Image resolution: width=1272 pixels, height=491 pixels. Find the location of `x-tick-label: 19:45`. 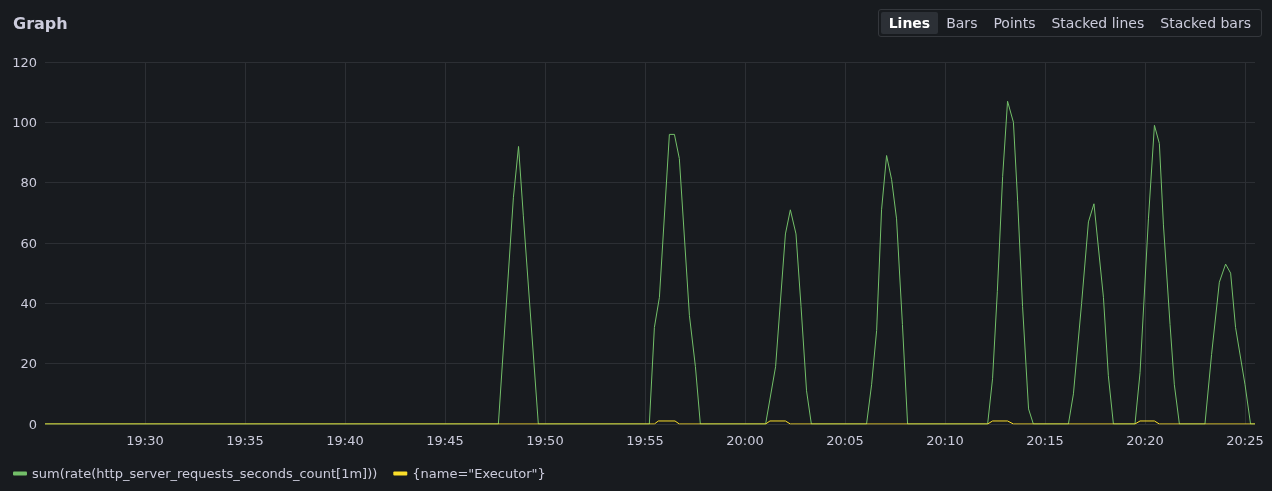

x-tick-label: 19:45 is located at coordinates (445, 440).